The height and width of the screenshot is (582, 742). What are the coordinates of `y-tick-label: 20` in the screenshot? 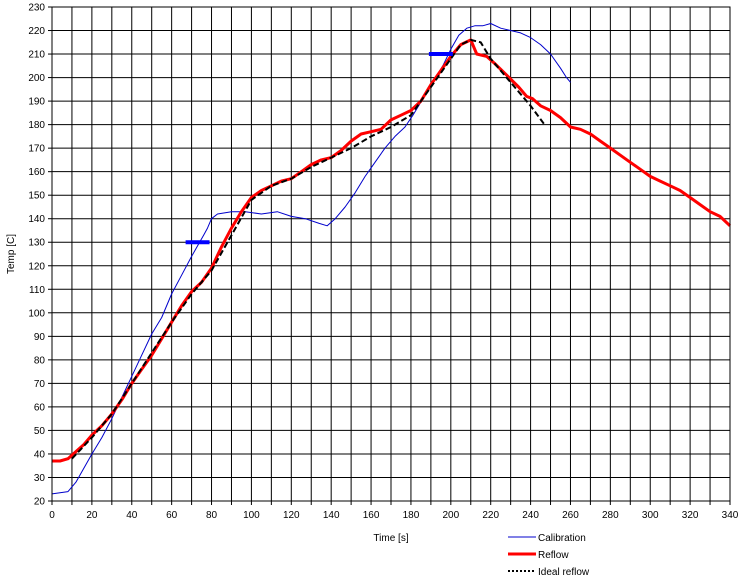 It's located at (40, 502).